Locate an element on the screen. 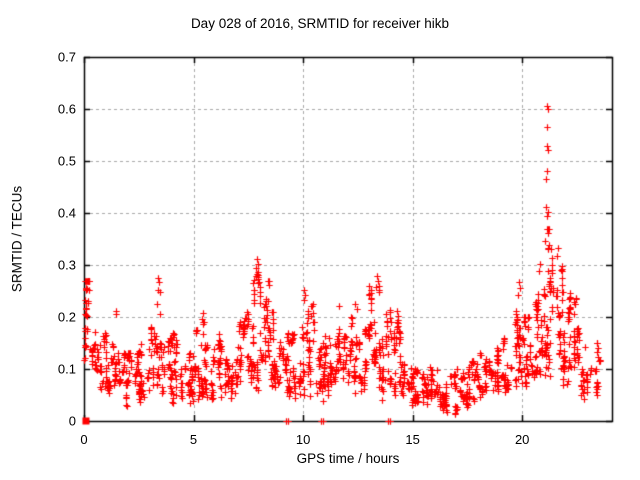 The height and width of the screenshot is (480, 640). x-tick-label: 0 is located at coordinates (84, 439).